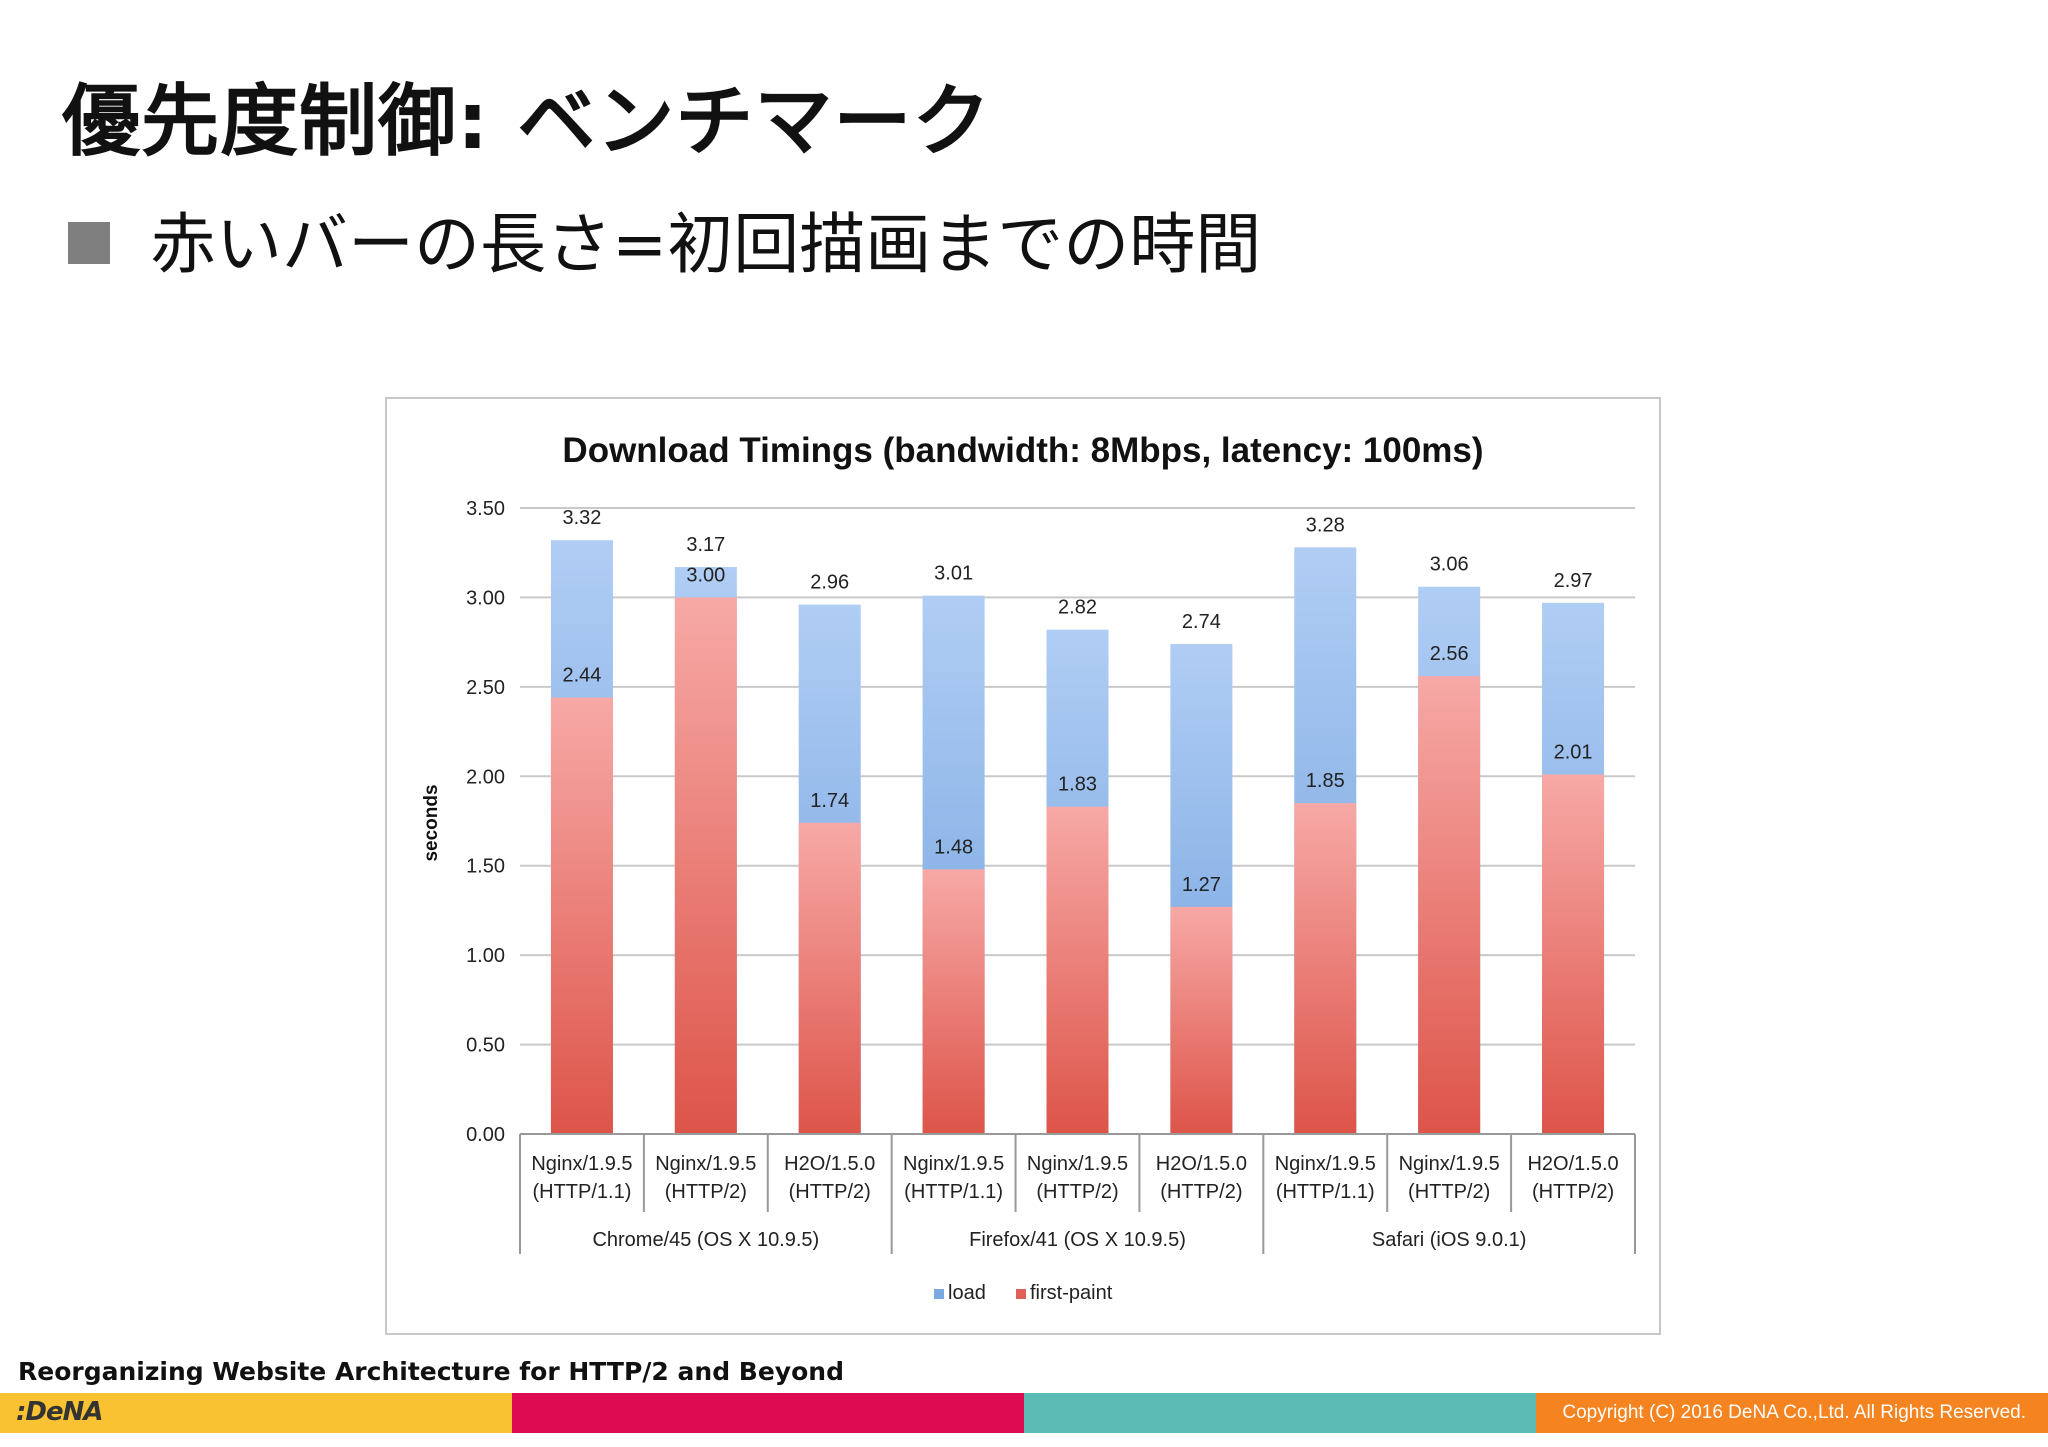 The width and height of the screenshot is (2048, 1447). Describe the element at coordinates (581, 518) in the screenshot. I see `data-label-load: 3.32` at that location.